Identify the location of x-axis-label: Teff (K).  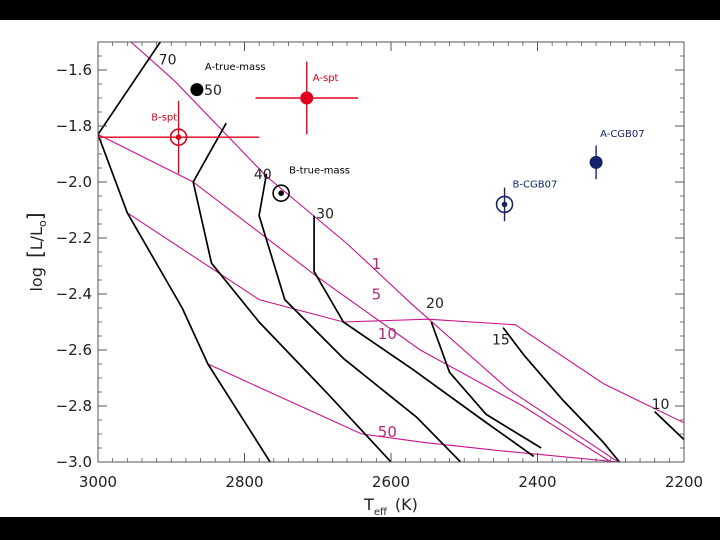
(390, 506).